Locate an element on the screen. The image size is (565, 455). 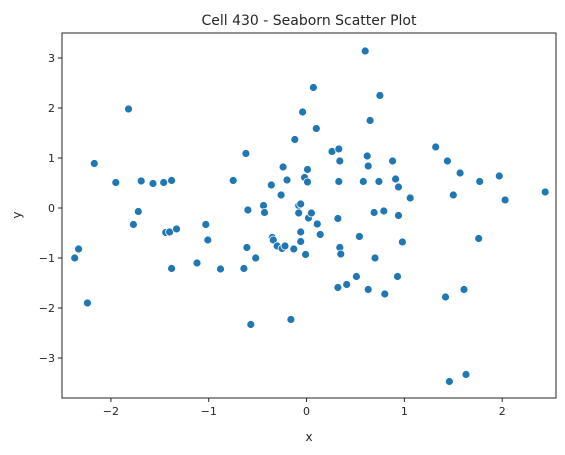
y-axis: −3 −2 −1 0 1 2 3 is located at coordinates (50, 208).